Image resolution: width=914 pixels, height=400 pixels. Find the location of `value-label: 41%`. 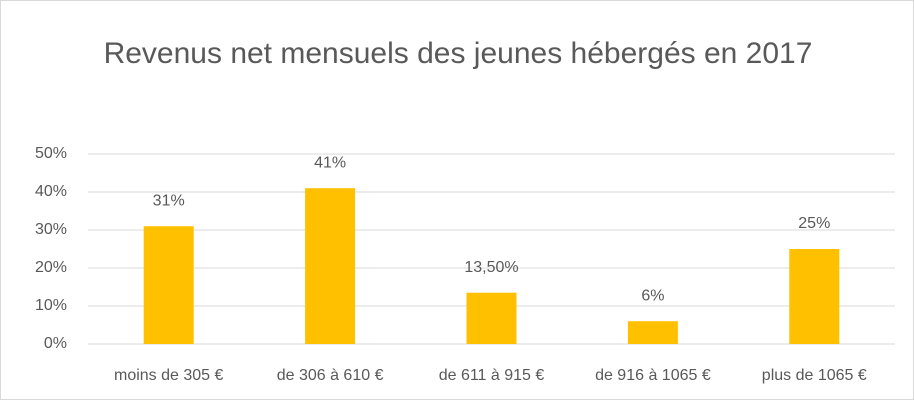

value-label: 41% is located at coordinates (330, 162).